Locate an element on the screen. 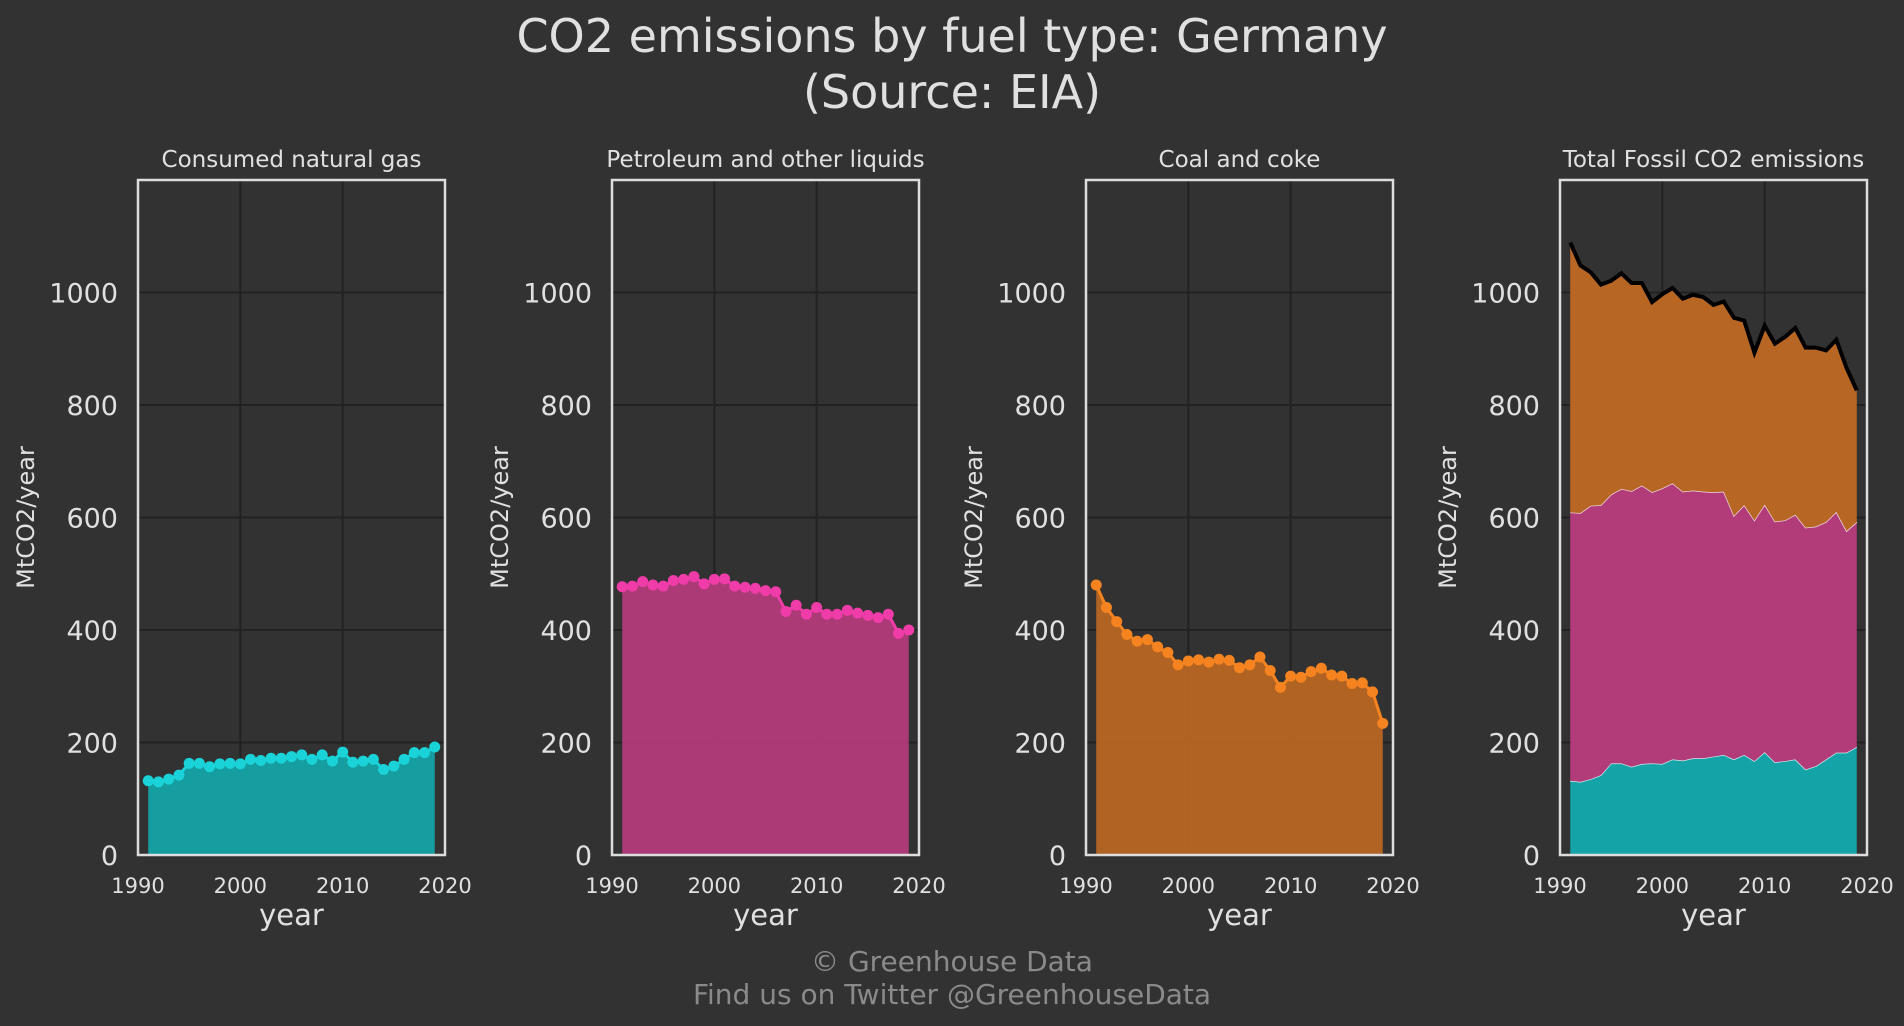 This screenshot has height=1026, width=1904. stack-area-gas is located at coordinates (1713, 801).